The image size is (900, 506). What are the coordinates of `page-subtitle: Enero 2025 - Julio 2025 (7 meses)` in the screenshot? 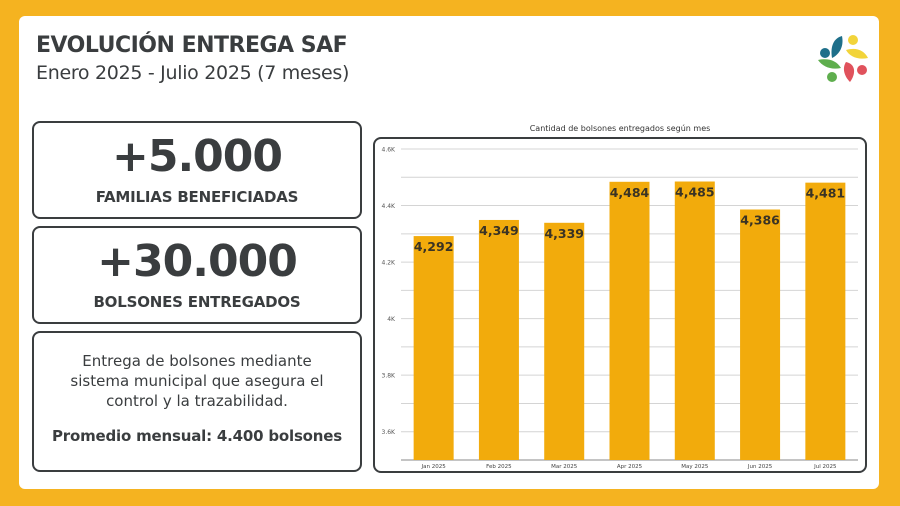 It's located at (193, 73).